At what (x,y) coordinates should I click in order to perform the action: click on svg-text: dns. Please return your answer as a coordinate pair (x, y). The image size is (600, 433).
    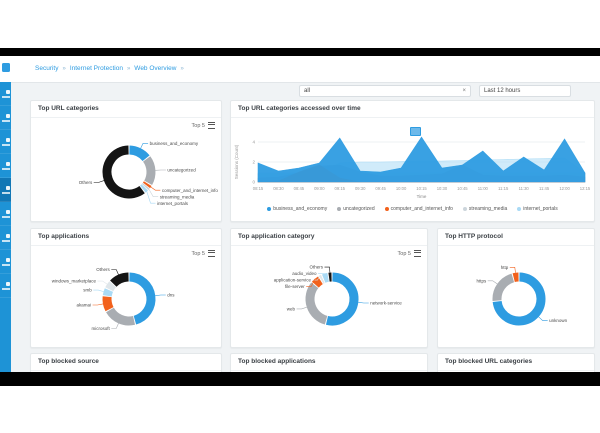
    Looking at the image, I should click on (171, 295).